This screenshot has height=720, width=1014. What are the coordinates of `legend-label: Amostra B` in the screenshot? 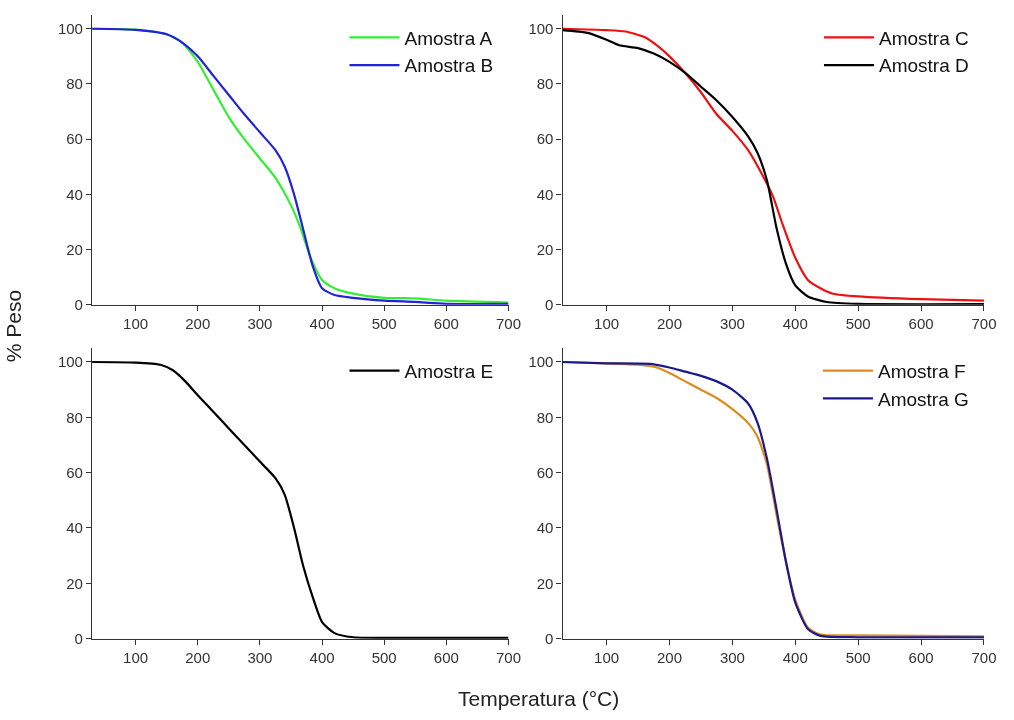 It's located at (449, 66).